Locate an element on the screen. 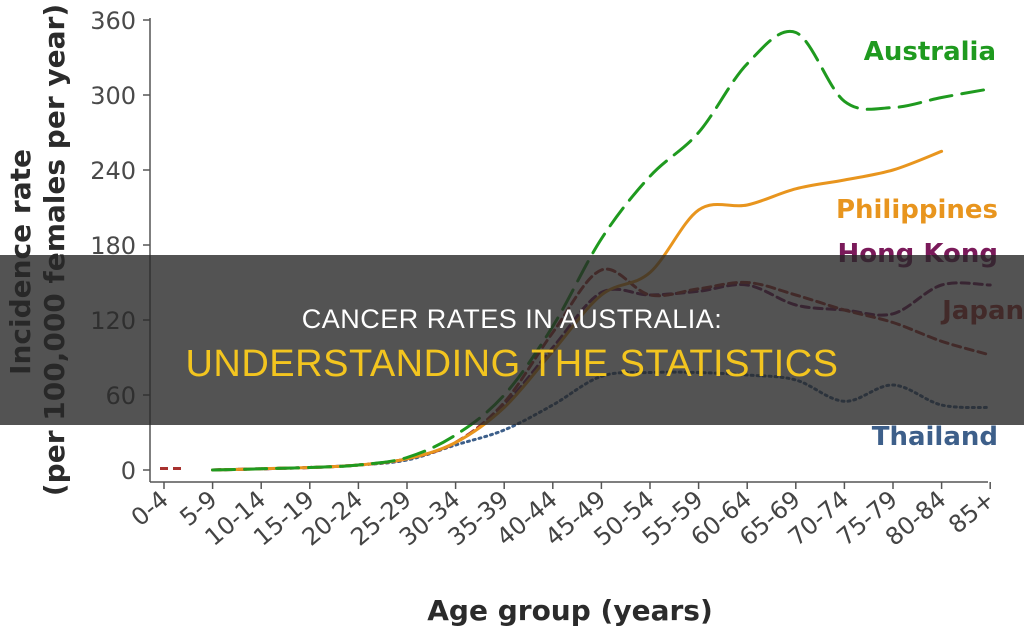 The width and height of the screenshot is (1024, 630). x-axis-title: Age group (years) is located at coordinates (569, 610).